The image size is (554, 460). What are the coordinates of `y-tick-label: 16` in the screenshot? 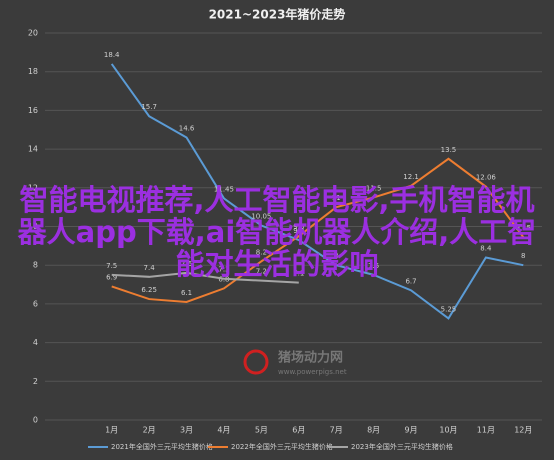 It's located at (33, 110).